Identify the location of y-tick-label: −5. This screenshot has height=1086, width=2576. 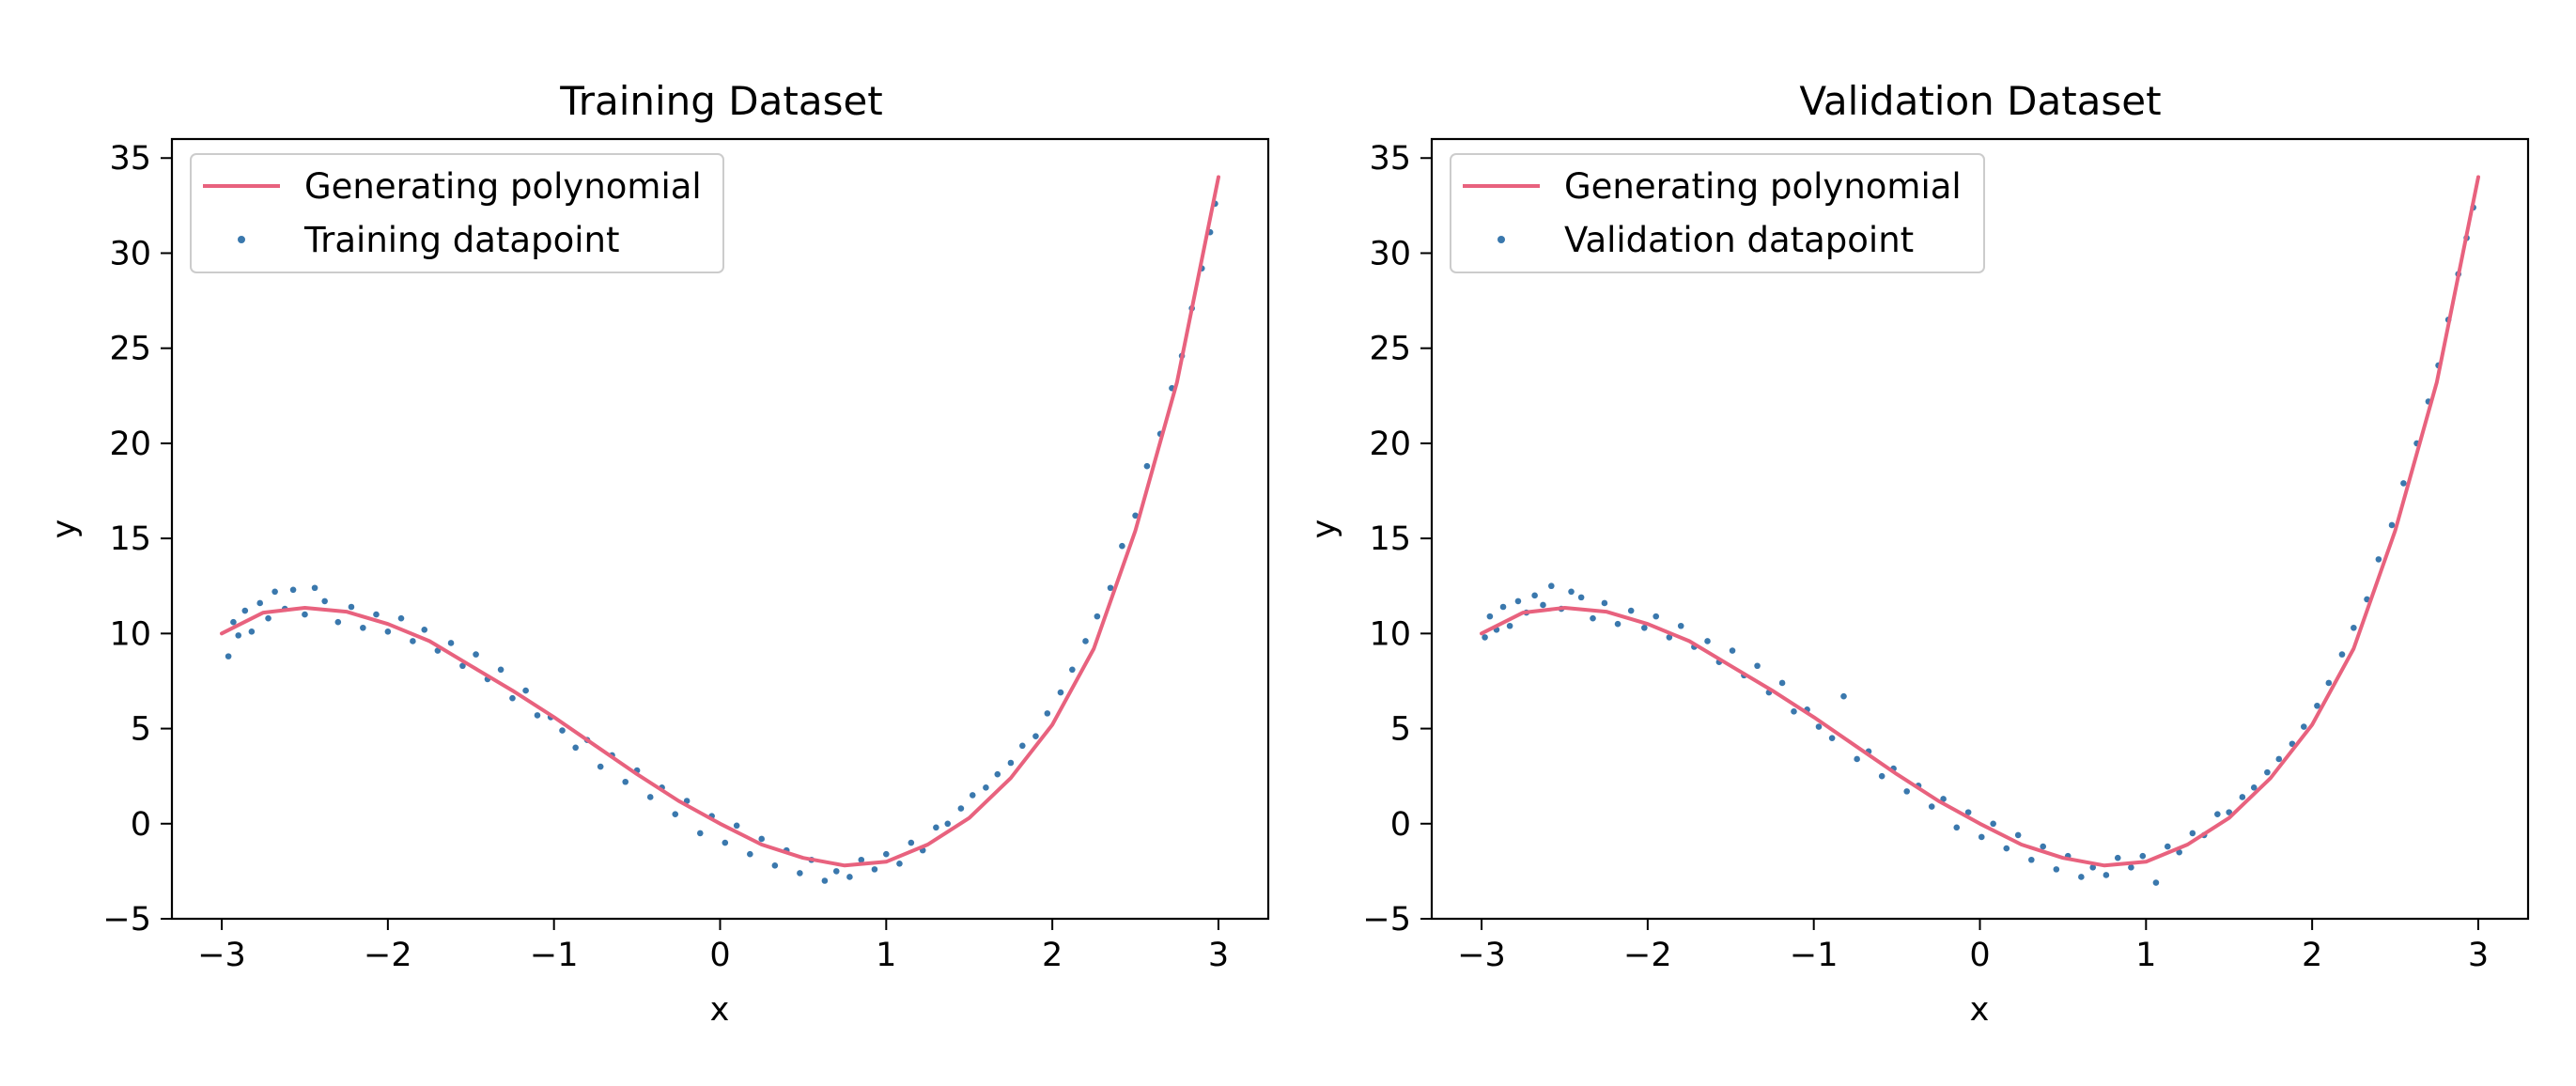
(126, 920).